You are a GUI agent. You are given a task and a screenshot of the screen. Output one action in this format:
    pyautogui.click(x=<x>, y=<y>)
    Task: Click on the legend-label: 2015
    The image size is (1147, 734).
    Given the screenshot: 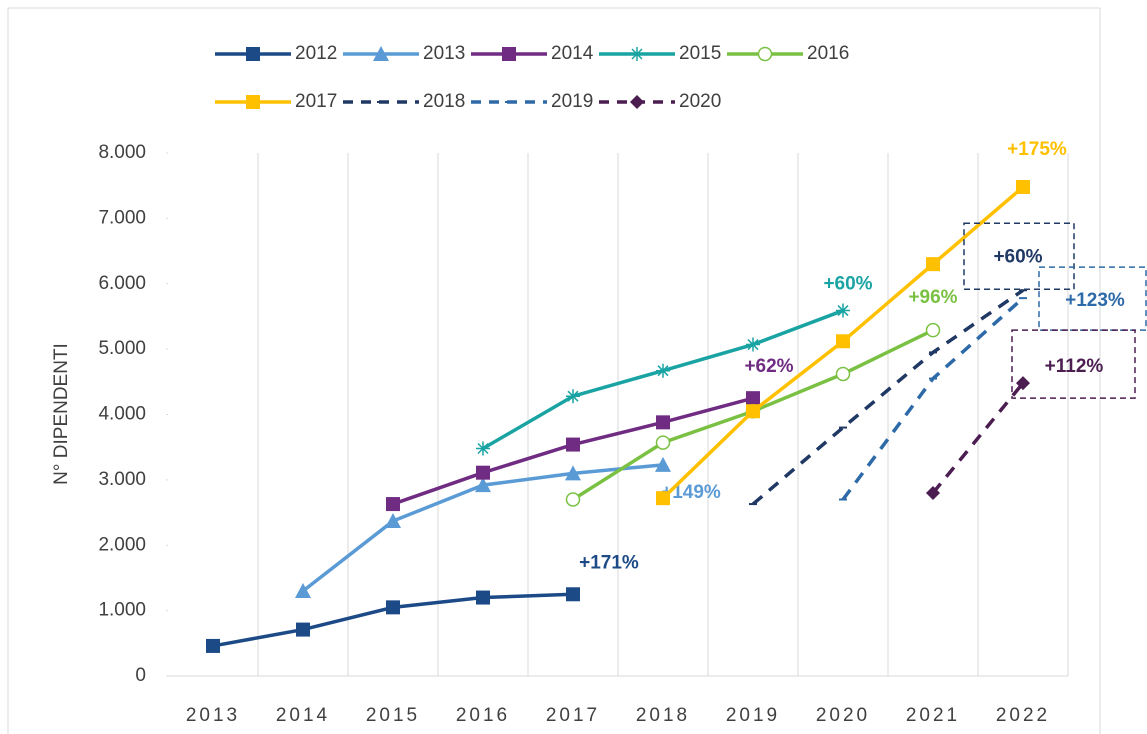 What is the action you would take?
    pyautogui.click(x=700, y=53)
    